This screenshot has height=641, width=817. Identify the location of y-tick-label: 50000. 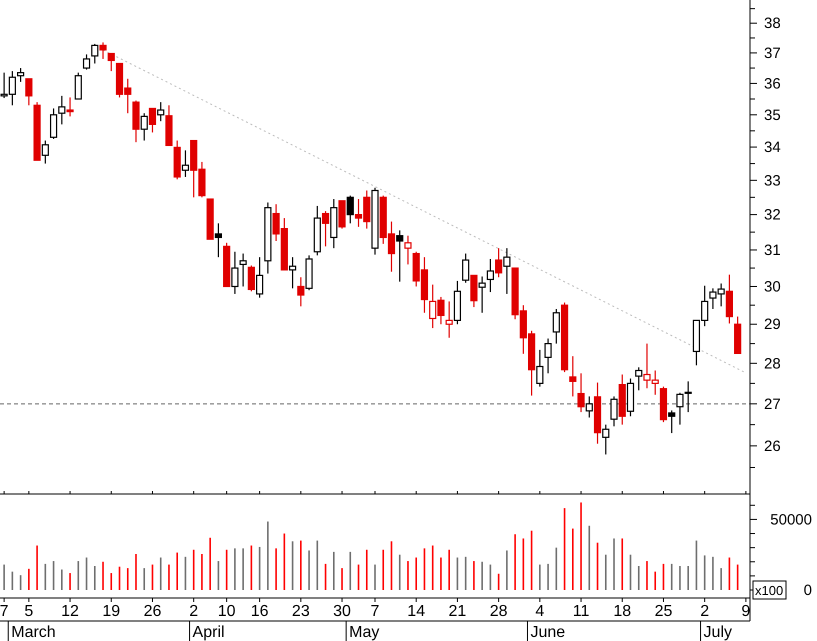
(791, 519).